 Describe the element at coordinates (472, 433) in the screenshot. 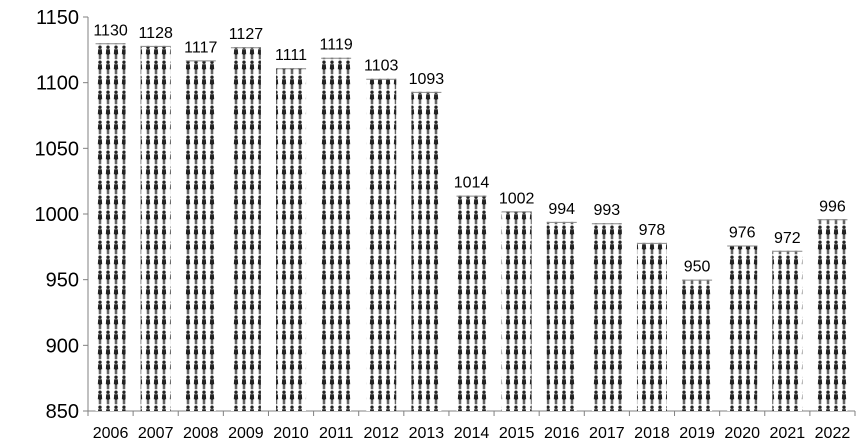

I see `x-tick-label: 2014` at that location.